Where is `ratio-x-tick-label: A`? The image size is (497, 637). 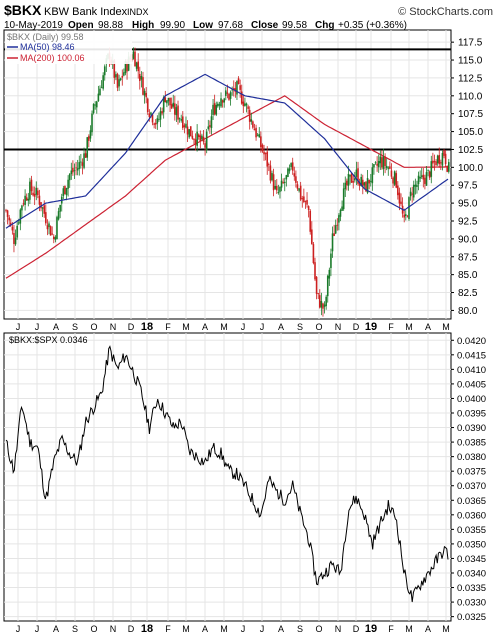
ratio-x-tick-label: A is located at coordinates (205, 629).